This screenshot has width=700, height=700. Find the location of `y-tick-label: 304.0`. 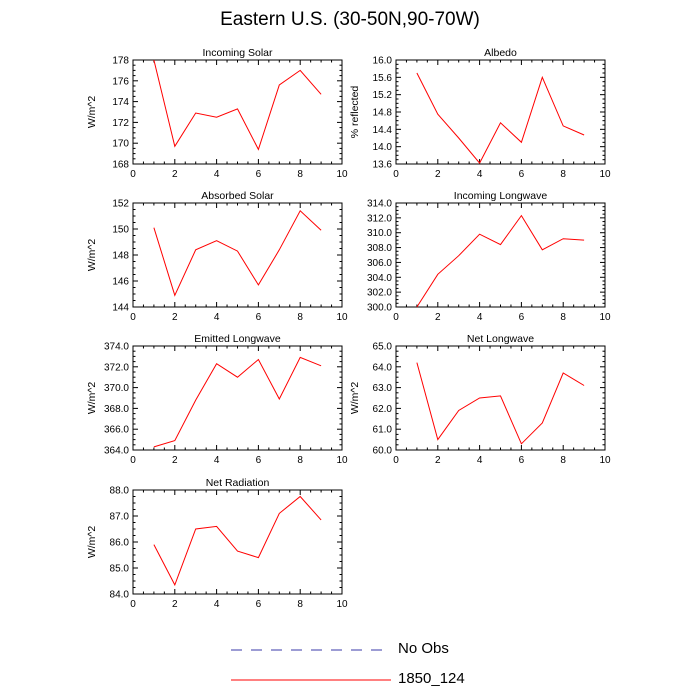

y-tick-label: 304.0 is located at coordinates (379, 278).